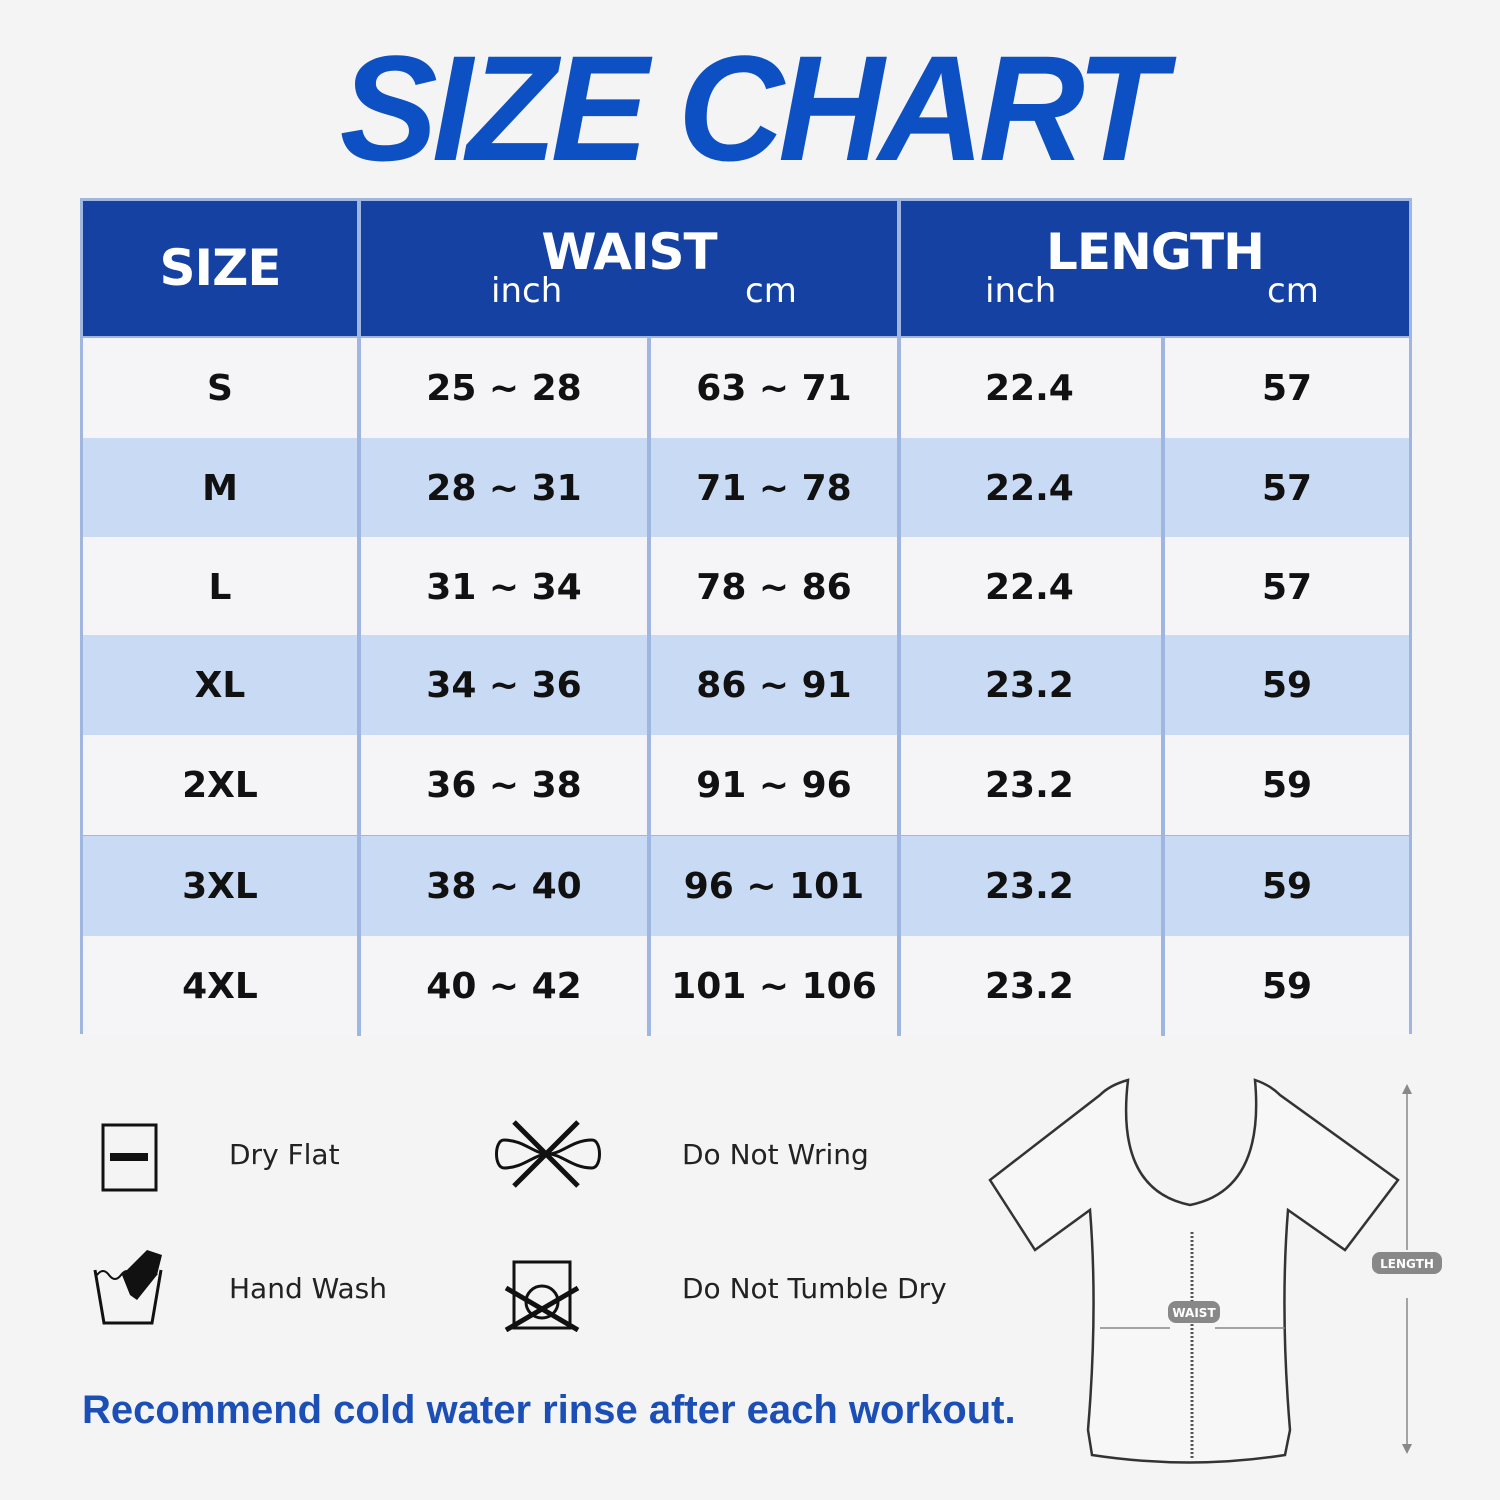 This screenshot has height=1500, width=1500. I want to click on table-row: S 25 ~ 28 63 ~ 71 22.4 57, so click(746, 388).